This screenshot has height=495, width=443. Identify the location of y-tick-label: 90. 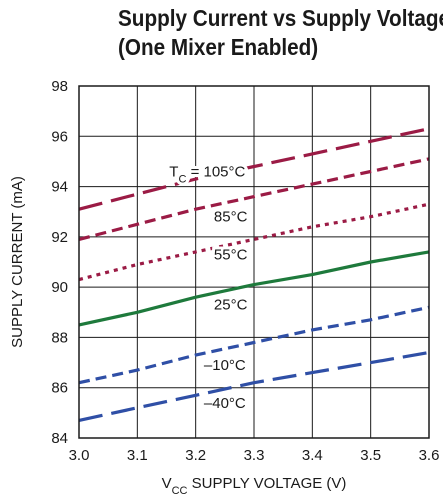
(59, 287).